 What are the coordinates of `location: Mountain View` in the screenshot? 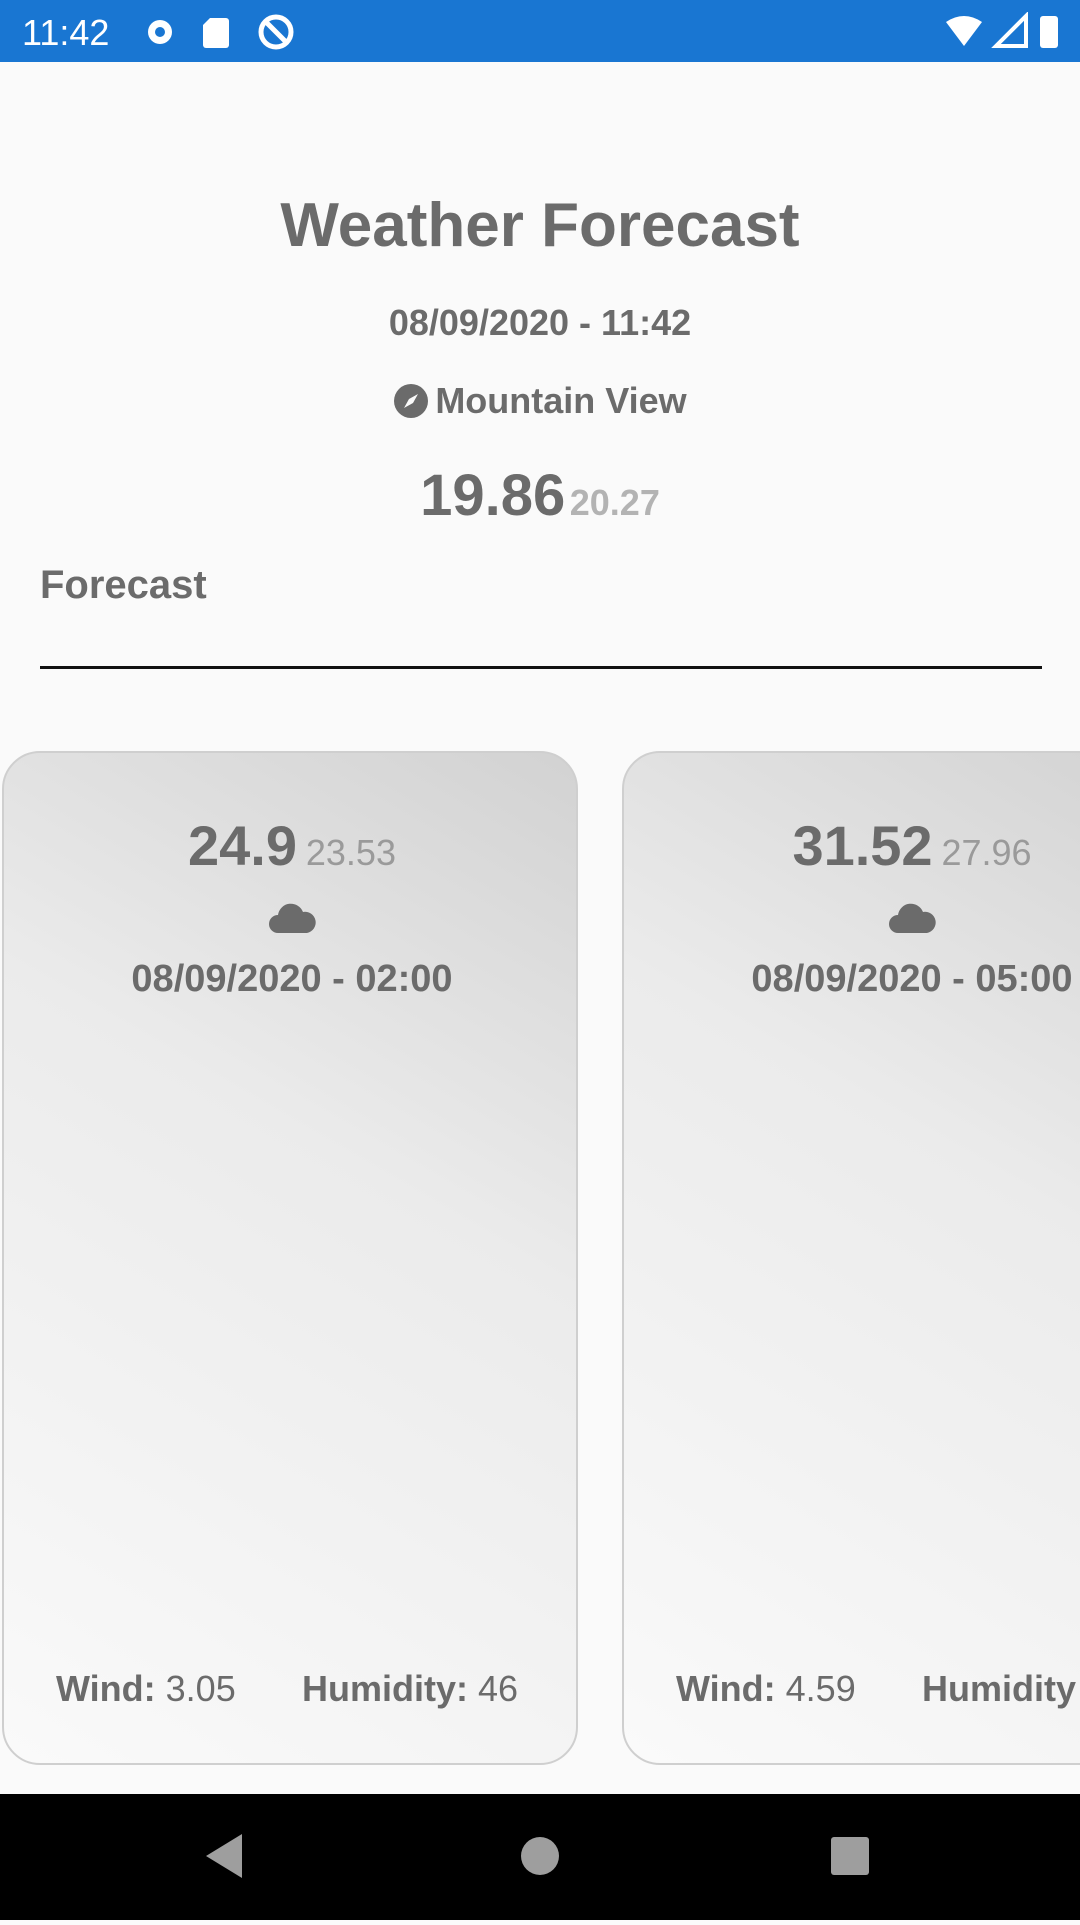 It's located at (561, 400).